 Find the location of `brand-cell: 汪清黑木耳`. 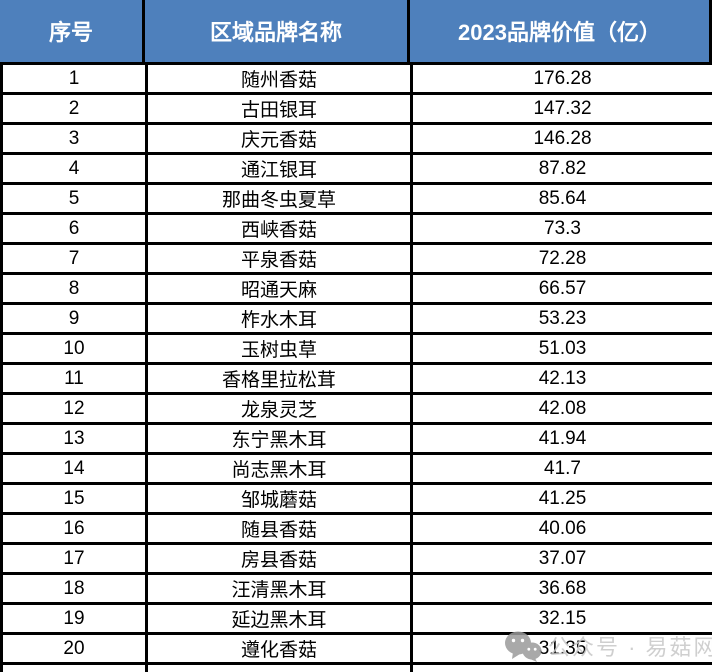

brand-cell: 汪清黑木耳 is located at coordinates (280, 590).